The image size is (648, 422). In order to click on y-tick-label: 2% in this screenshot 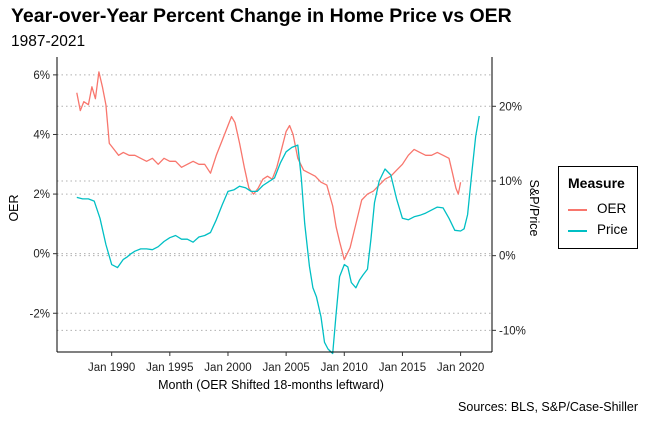, I will do `click(41, 195)`.